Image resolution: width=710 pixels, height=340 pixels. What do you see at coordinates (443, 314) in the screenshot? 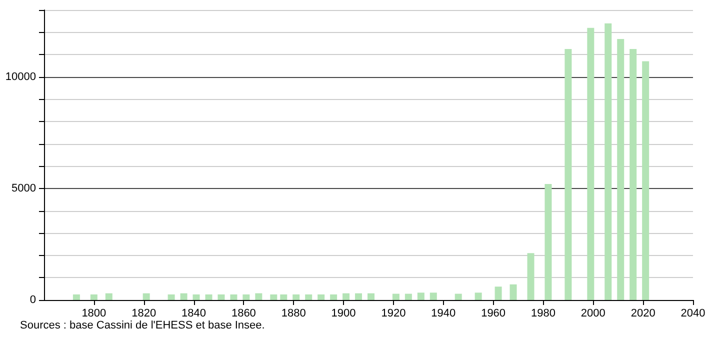
I see `x-tick-label: 1940` at bounding box center [443, 314].